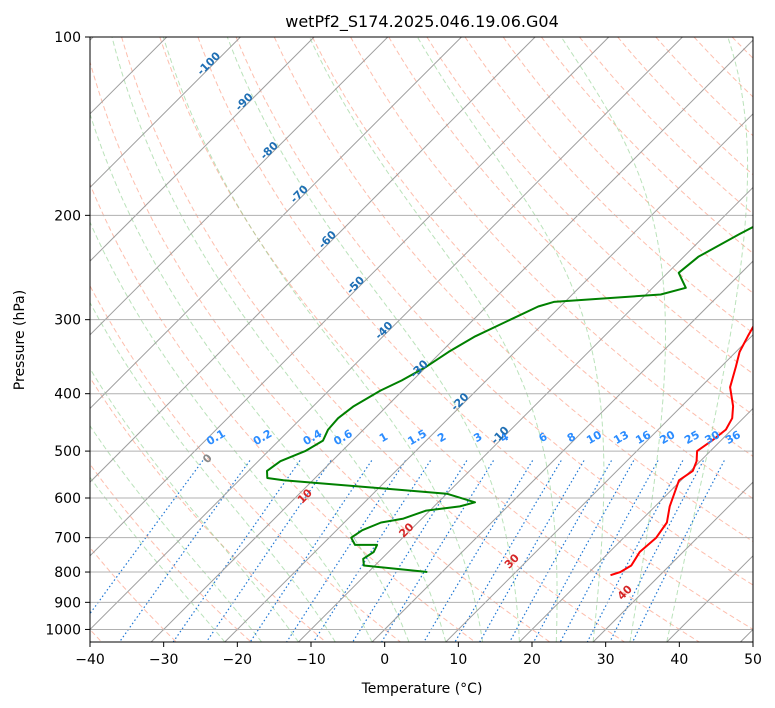 The height and width of the screenshot is (708, 775). I want to click on isotherm-label: -80, so click(269, 150).